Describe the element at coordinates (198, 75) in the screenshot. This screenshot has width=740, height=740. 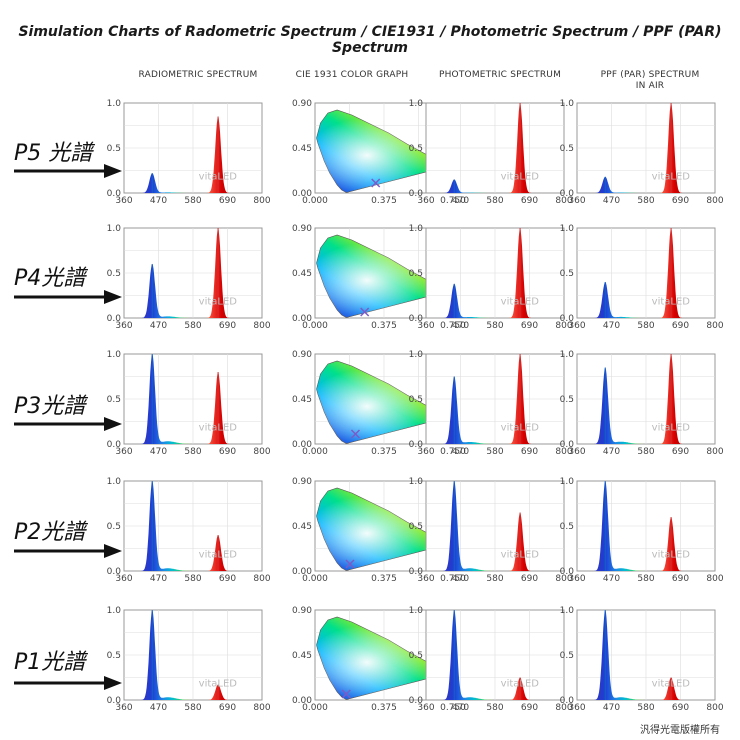
I see `column-header-line: RADIOMETRIC SPECTRUM` at that location.